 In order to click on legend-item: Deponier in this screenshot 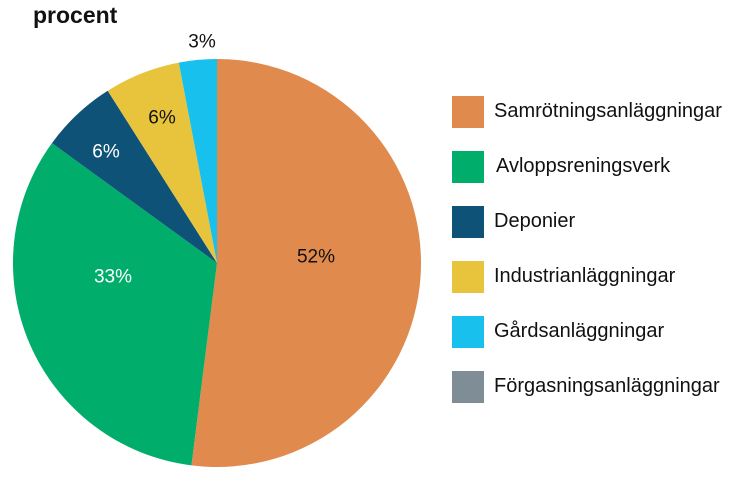, I will do `click(599, 233)`.